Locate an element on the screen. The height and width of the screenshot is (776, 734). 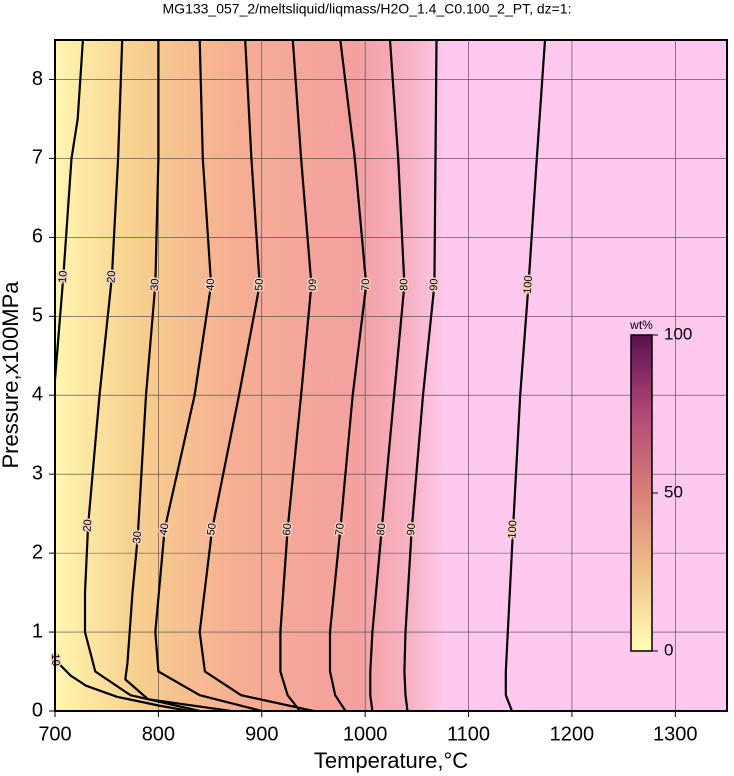
y-tick-label: 0 is located at coordinates (37, 710).